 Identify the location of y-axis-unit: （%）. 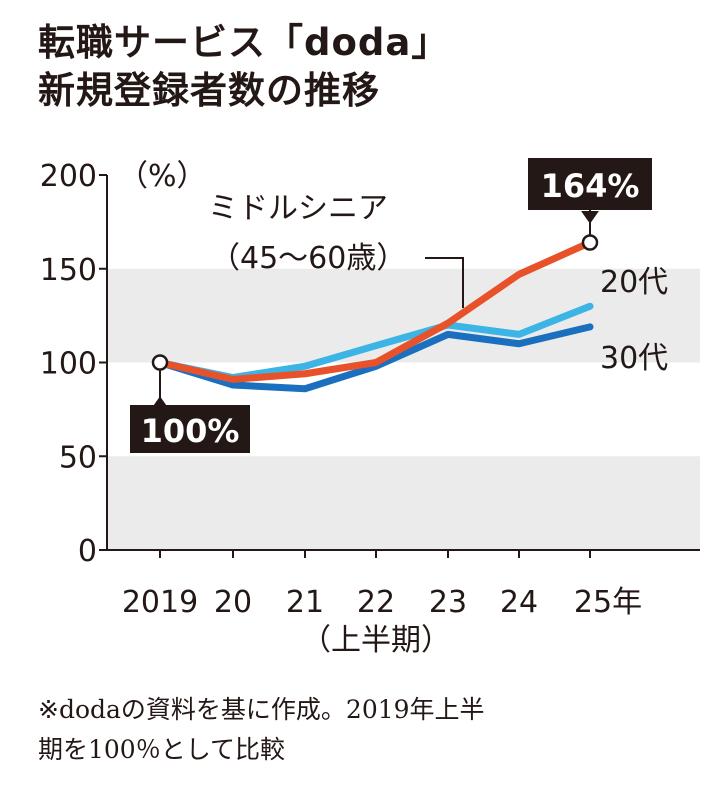
(162, 176).